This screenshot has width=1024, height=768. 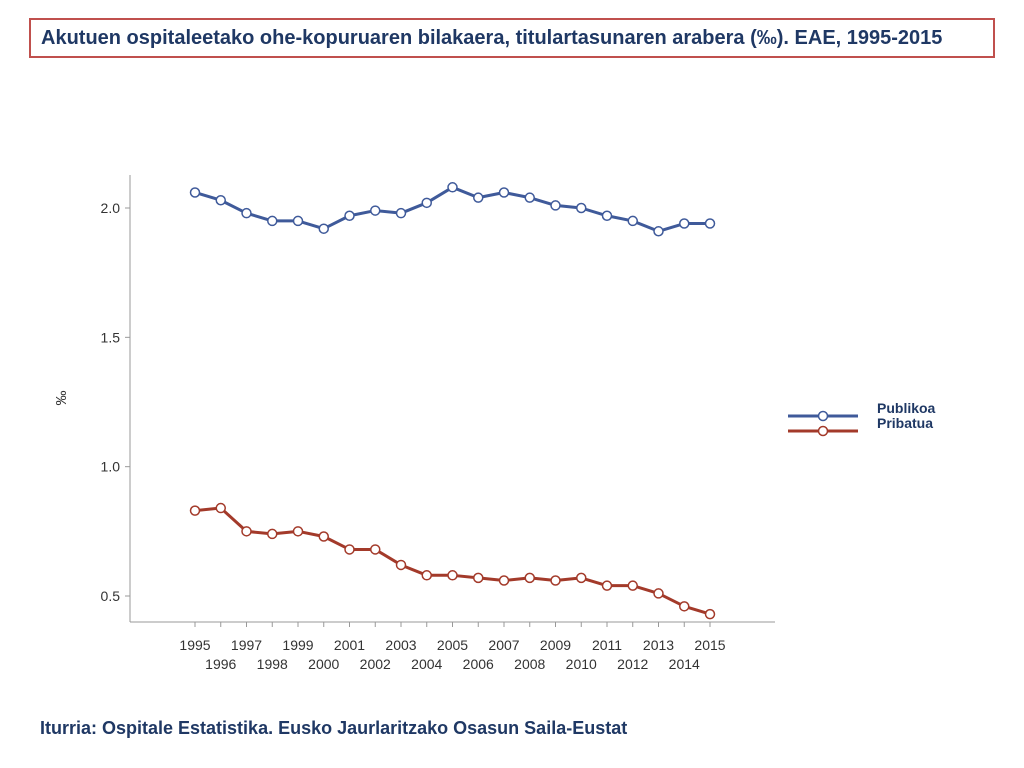 What do you see at coordinates (426, 664) in the screenshot?
I see `x-tick-label: 2004` at bounding box center [426, 664].